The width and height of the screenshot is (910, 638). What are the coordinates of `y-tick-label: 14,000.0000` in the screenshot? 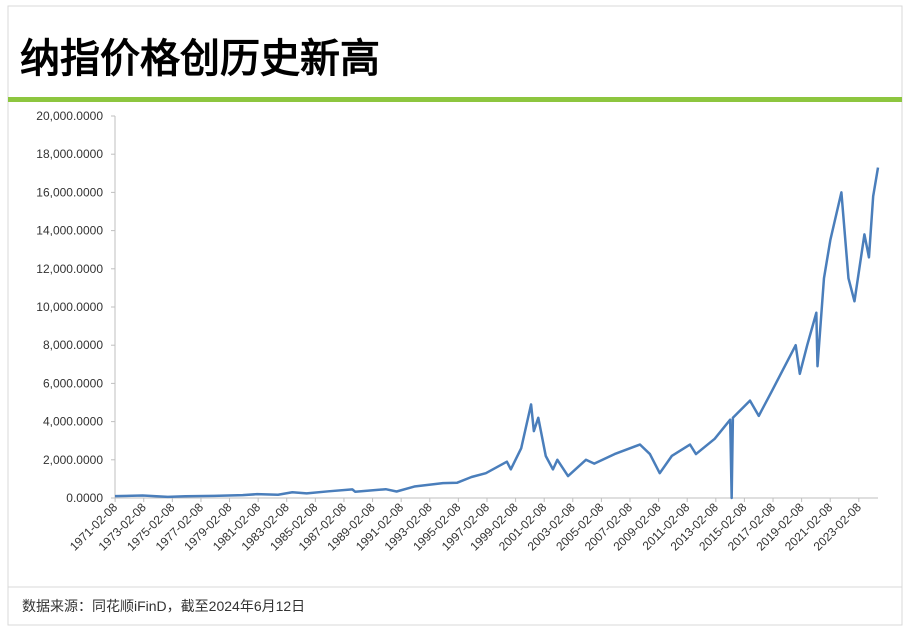 It's located at (69, 231).